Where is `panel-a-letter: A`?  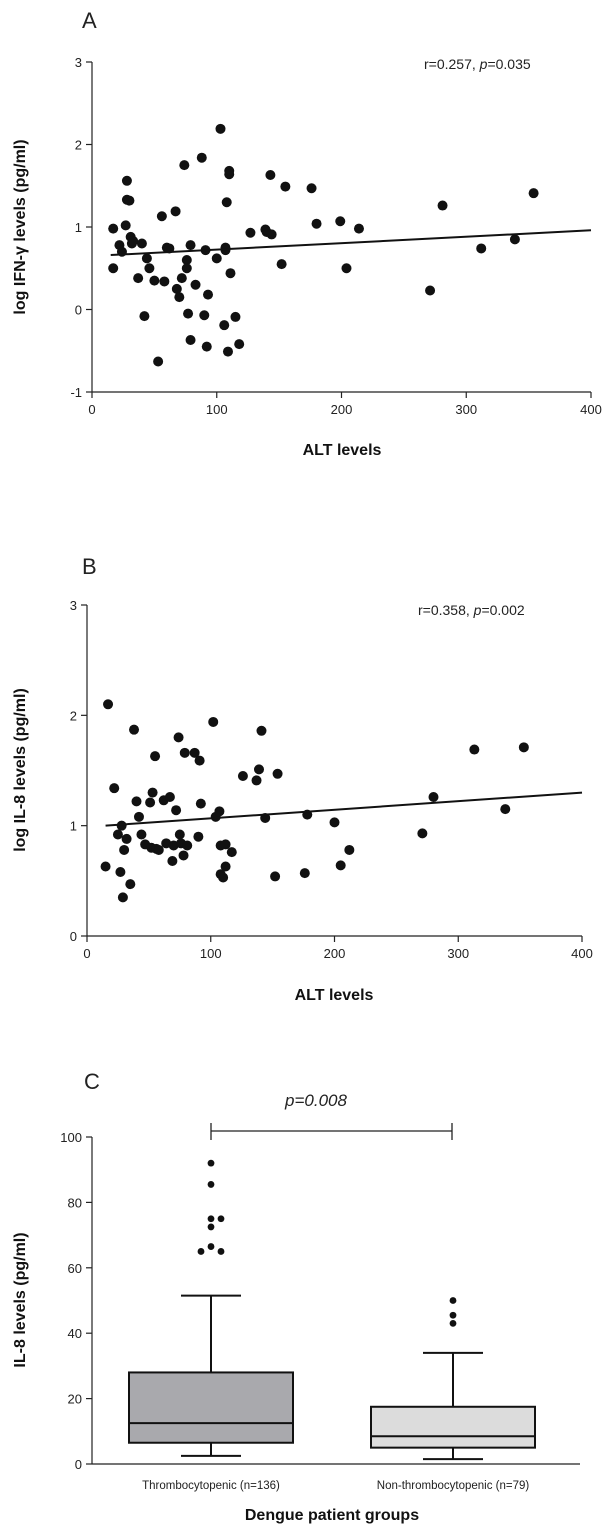
panel-a-letter: A is located at coordinates (89, 20).